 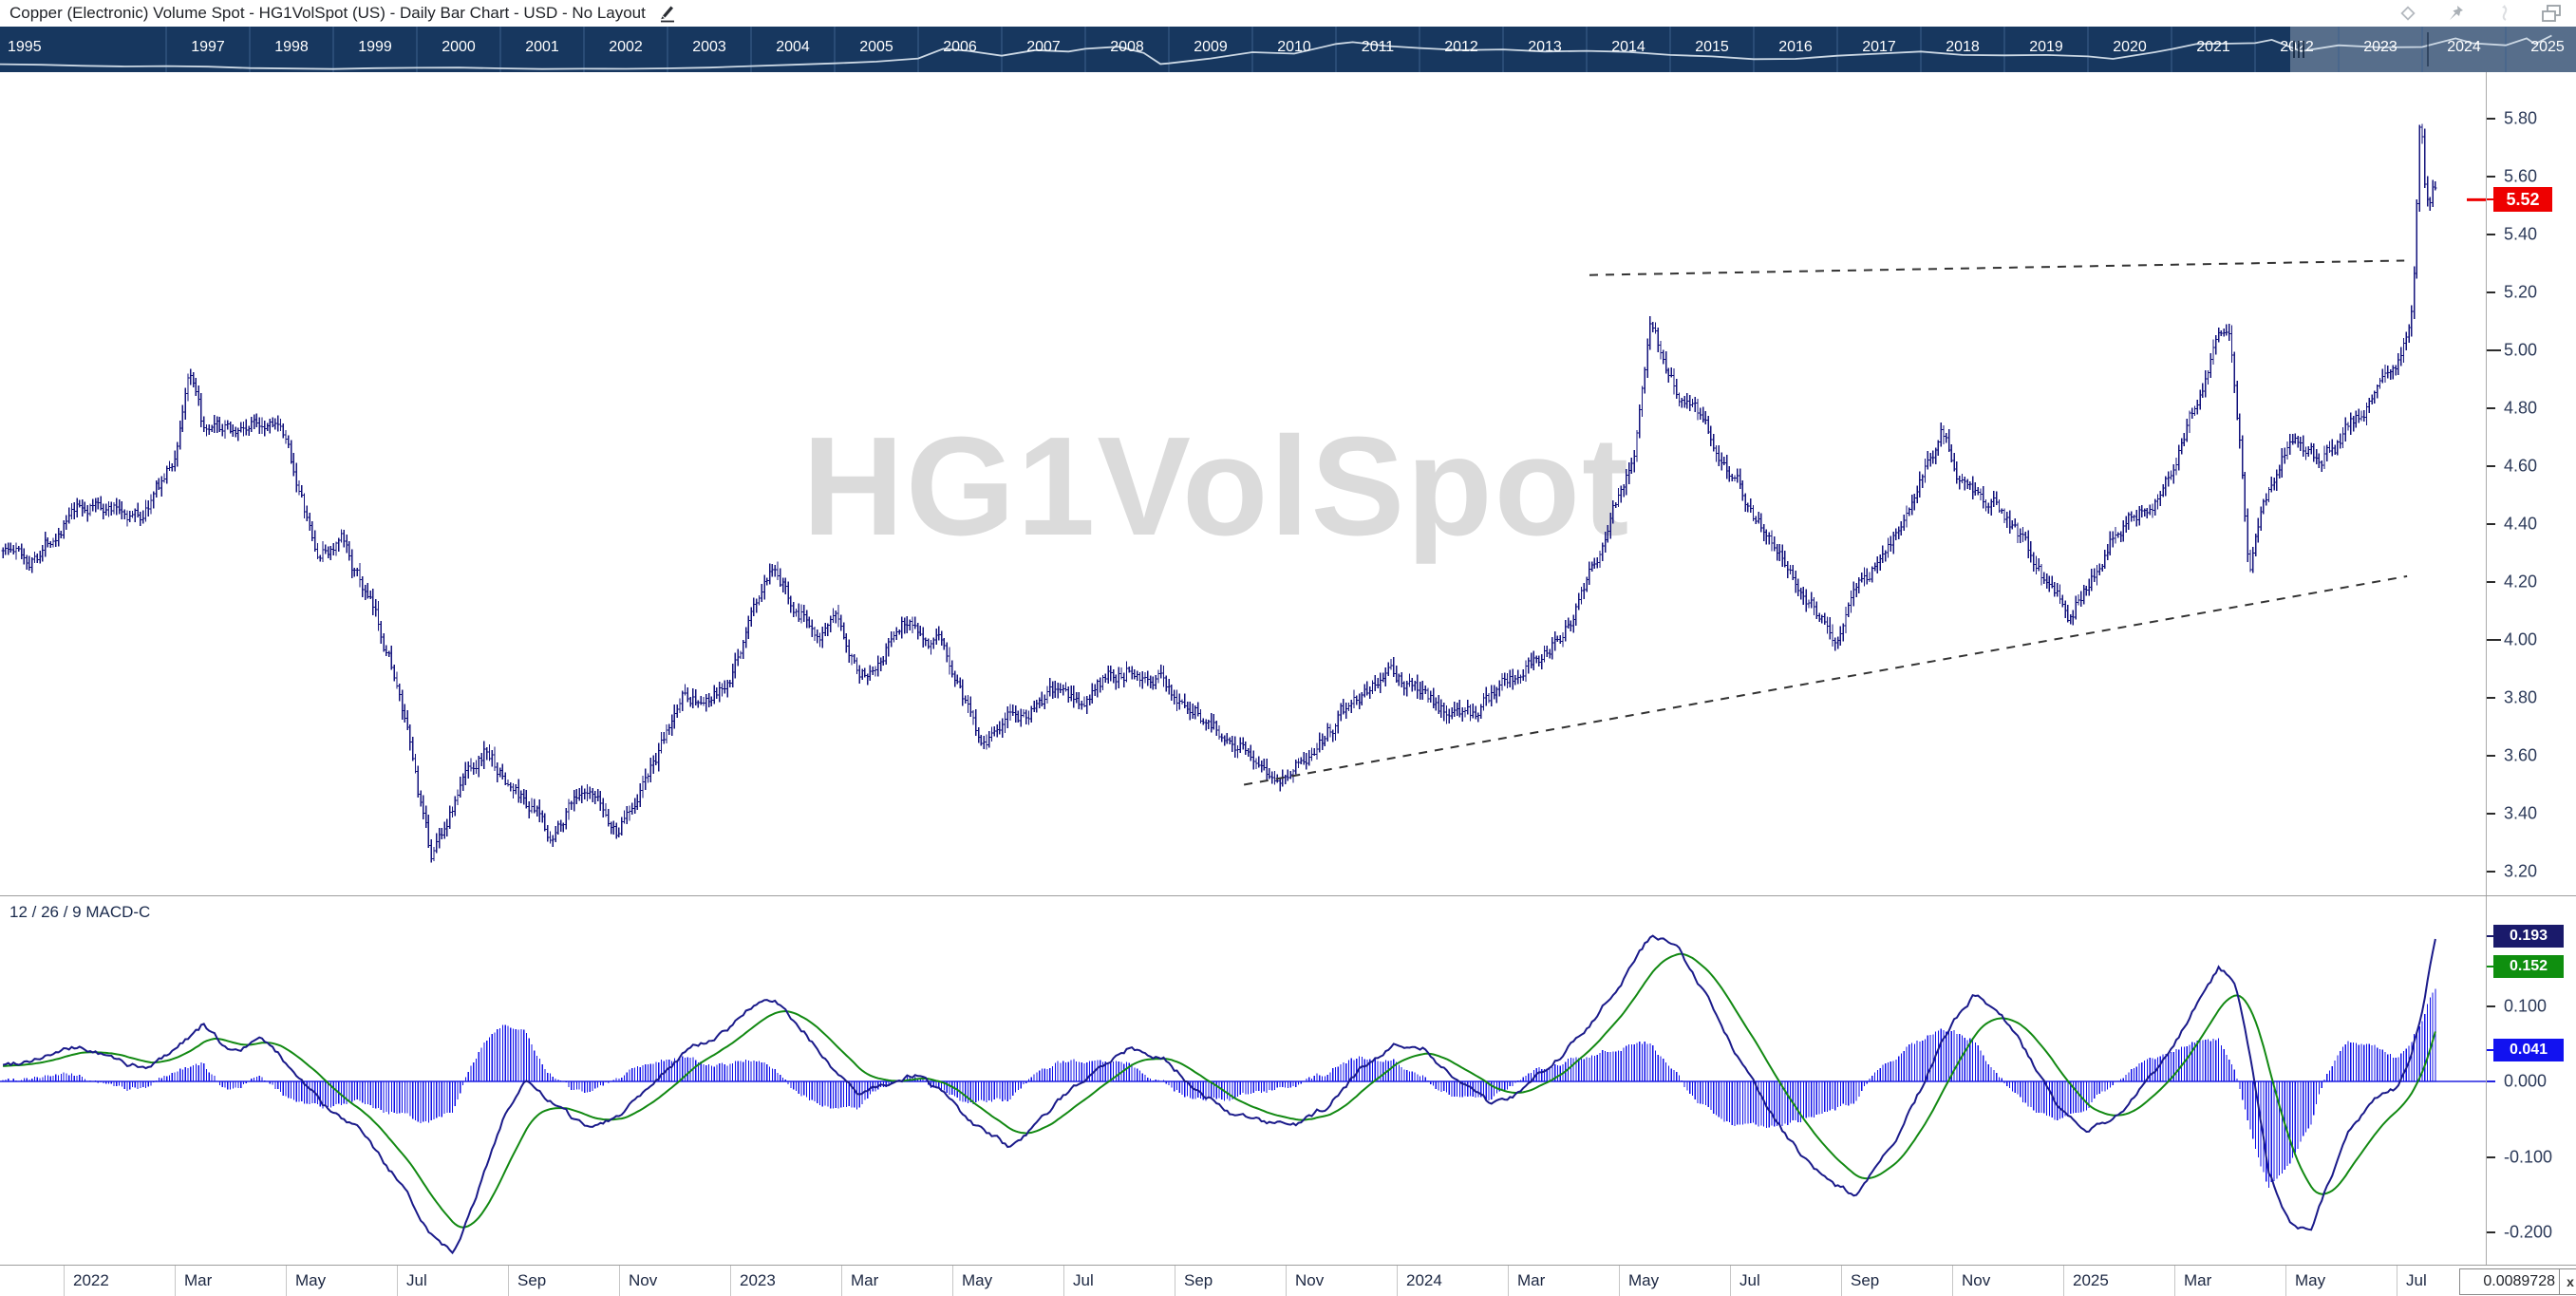 What do you see at coordinates (1712, 47) in the screenshot?
I see `navigator-year-label: 2015` at bounding box center [1712, 47].